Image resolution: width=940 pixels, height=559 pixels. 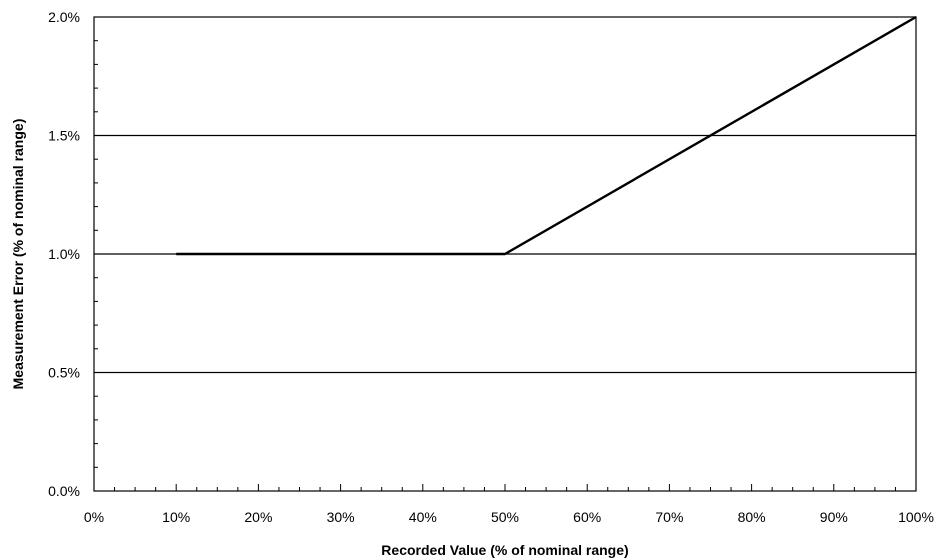 I want to click on y-tick-labels: 0.0% 0.5% 1.0% 1.5% 2.0%, so click(x=64, y=254).